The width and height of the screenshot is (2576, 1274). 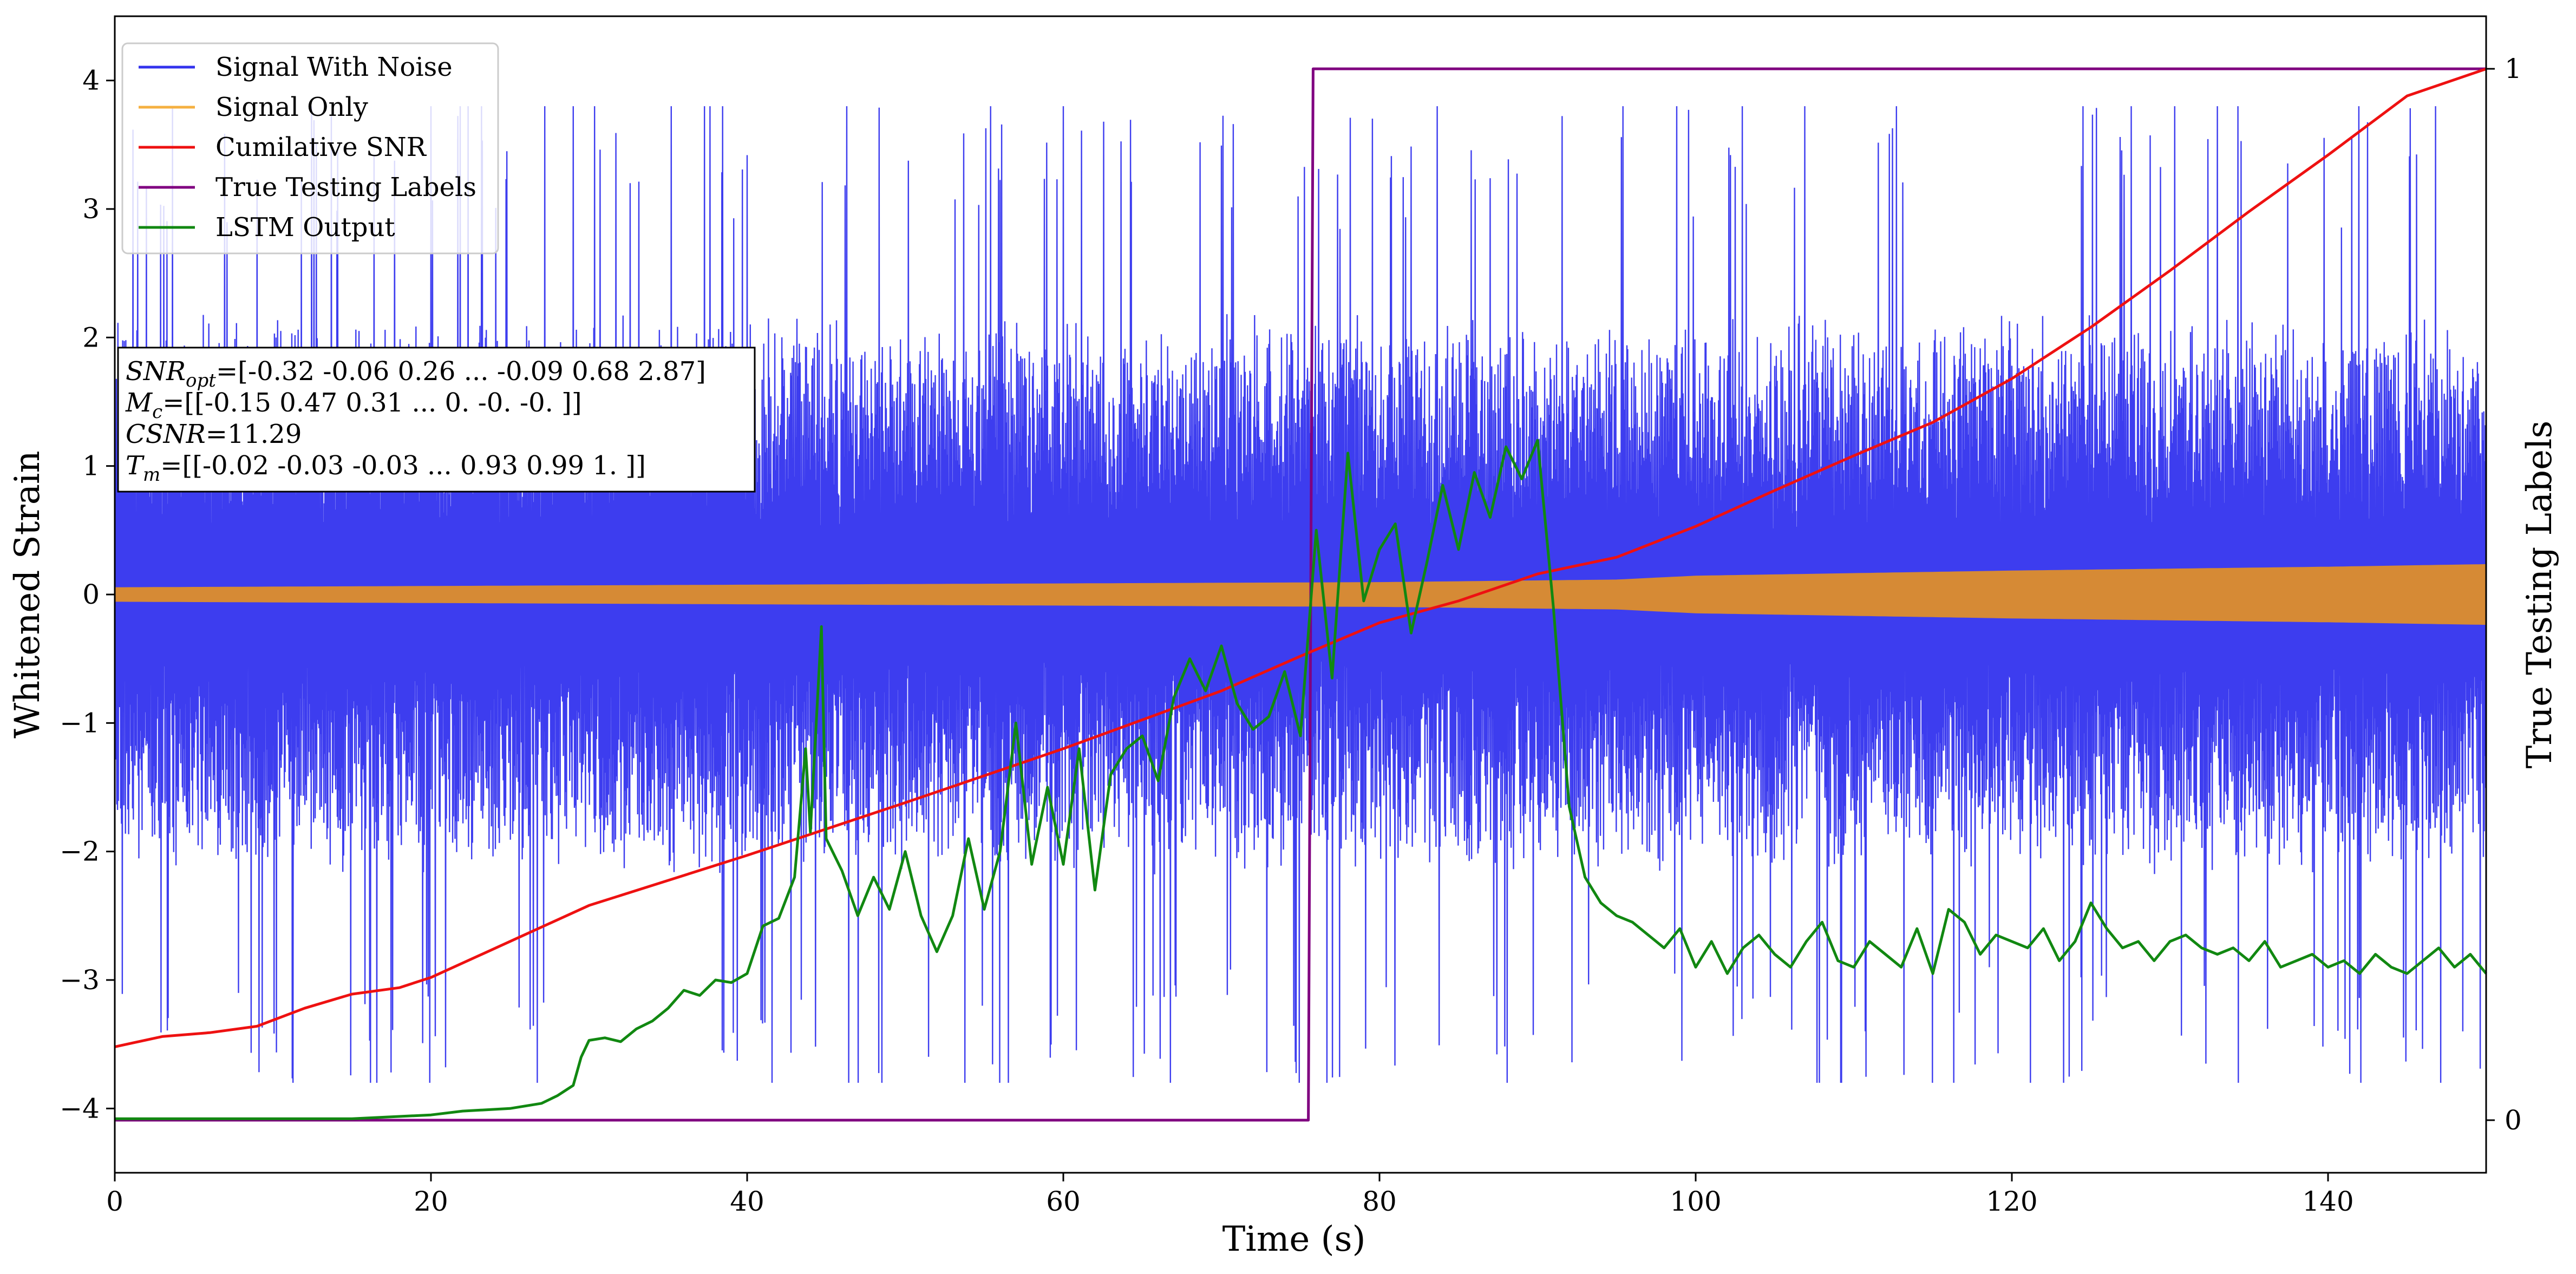 What do you see at coordinates (431, 1201) in the screenshot?
I see `x-tick-label: 20` at bounding box center [431, 1201].